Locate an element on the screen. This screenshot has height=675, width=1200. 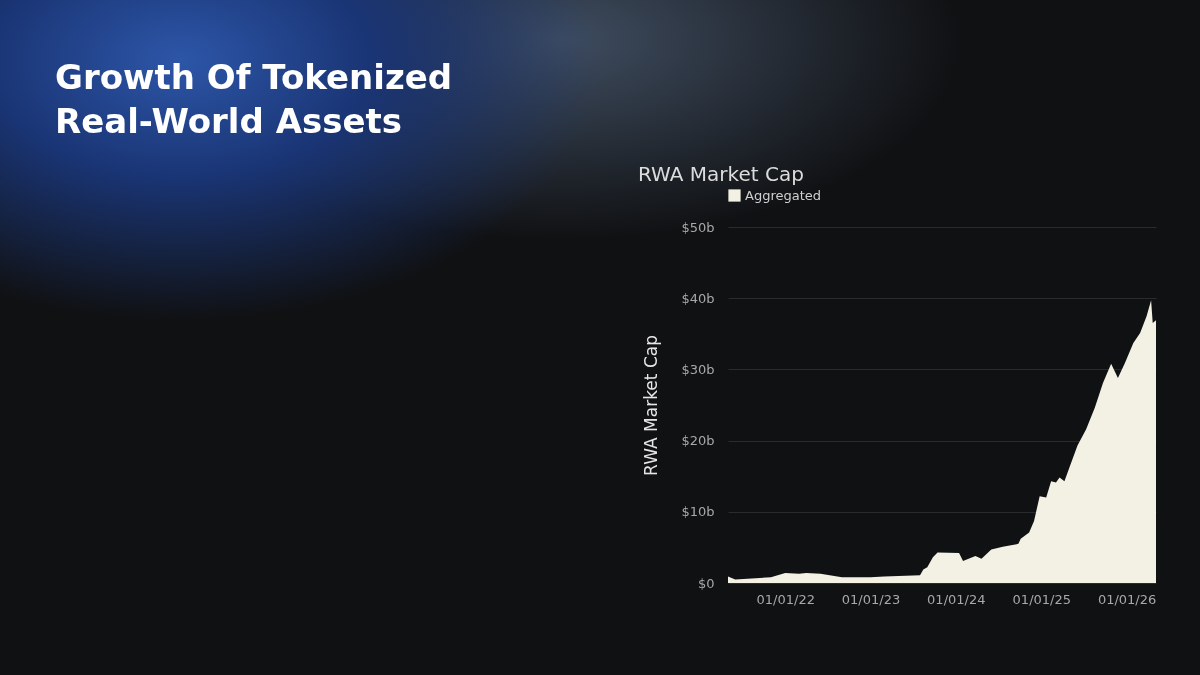
x-tick-label: 01/01/22 is located at coordinates (785, 599).